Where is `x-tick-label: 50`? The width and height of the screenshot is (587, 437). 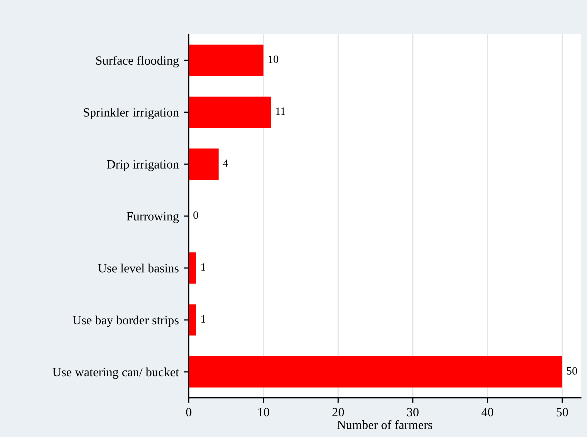
x-tick-label: 50 is located at coordinates (562, 412).